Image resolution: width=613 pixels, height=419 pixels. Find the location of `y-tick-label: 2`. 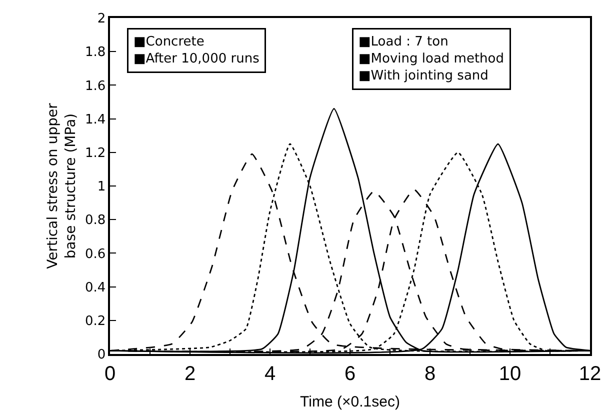

y-tick-label: 2 is located at coordinates (101, 19).